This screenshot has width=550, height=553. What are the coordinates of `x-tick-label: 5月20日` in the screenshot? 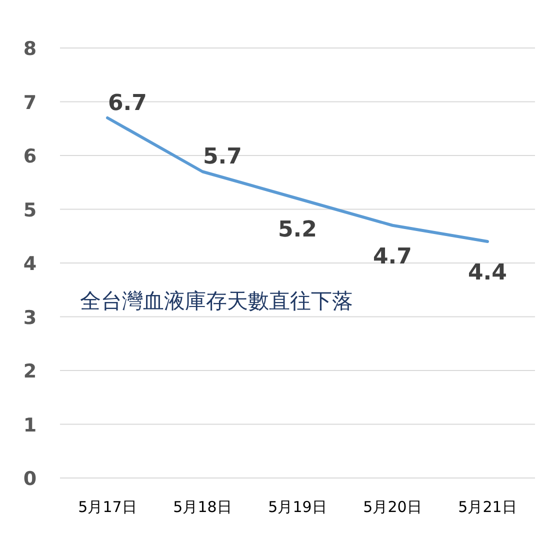 It's located at (392, 507).